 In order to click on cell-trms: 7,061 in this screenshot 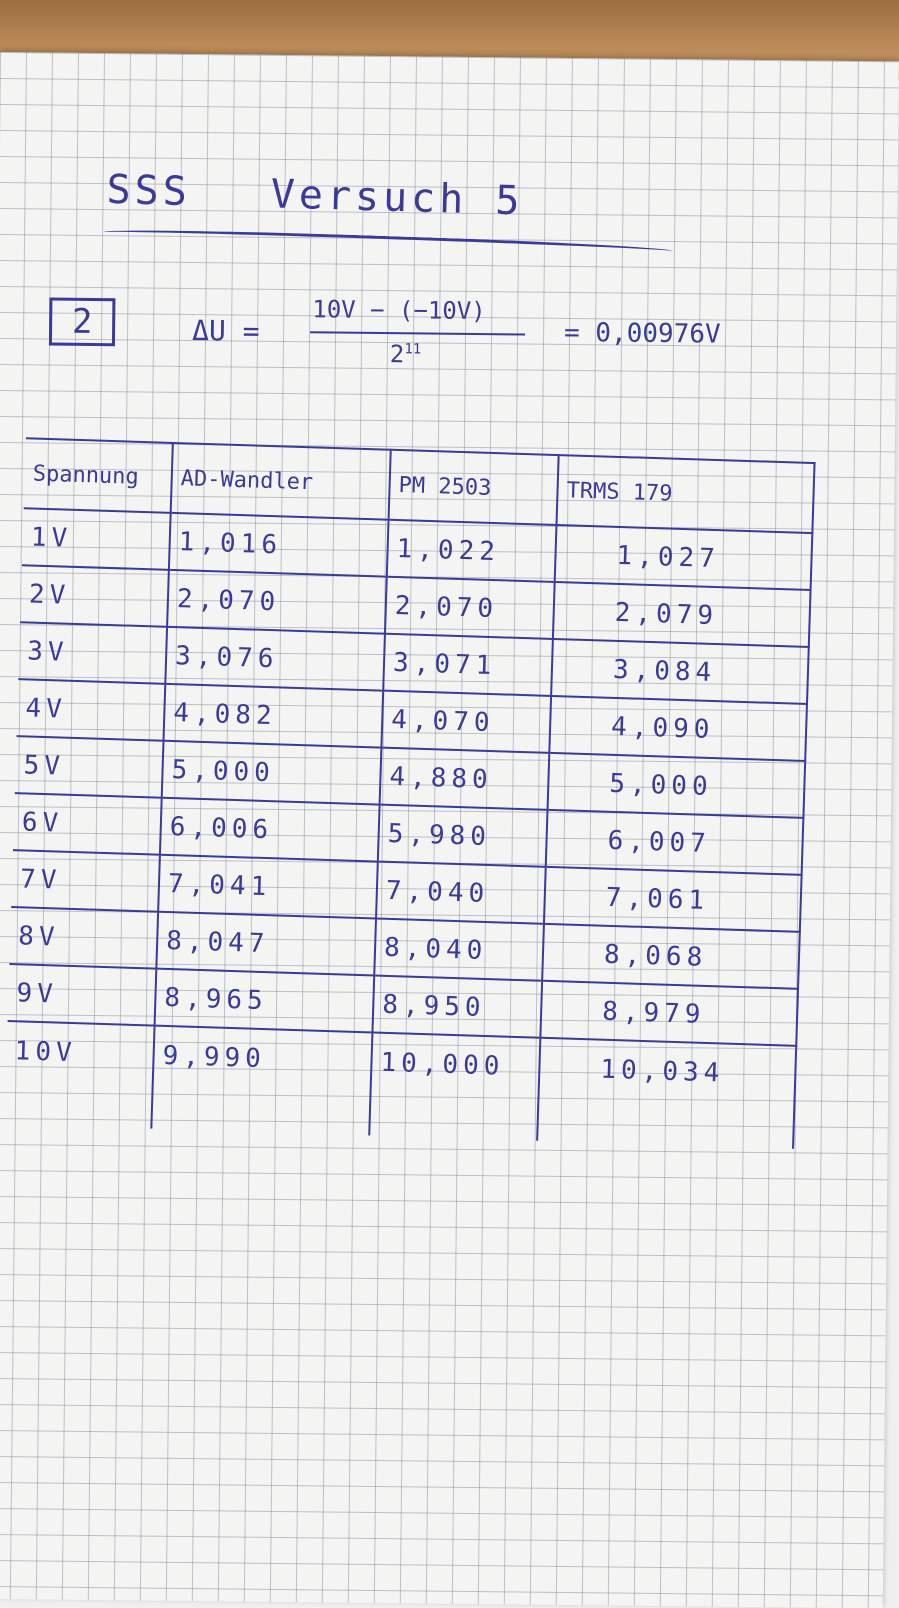, I will do `click(672, 899)`.